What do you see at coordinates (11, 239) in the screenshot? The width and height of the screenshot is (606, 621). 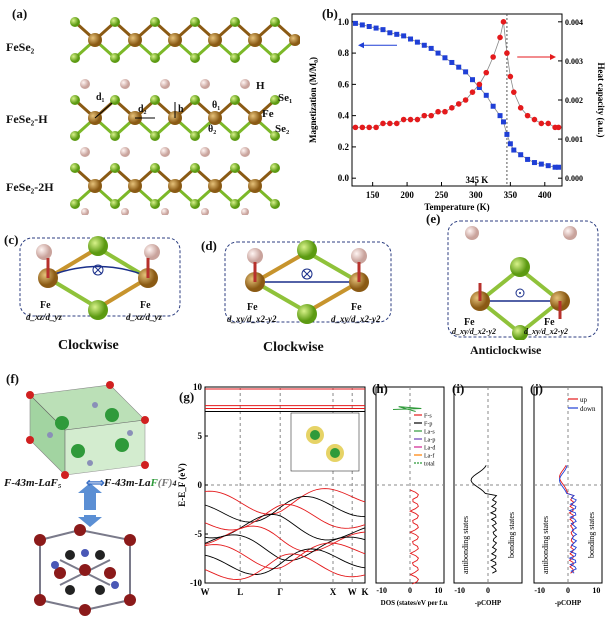 I see `panel-label-c: (c)` at bounding box center [11, 239].